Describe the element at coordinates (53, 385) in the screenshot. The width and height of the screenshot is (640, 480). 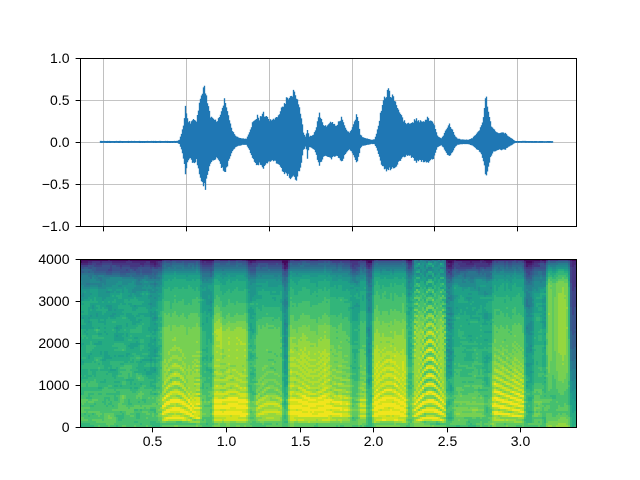
I see `svg-text: 1000` at that location.